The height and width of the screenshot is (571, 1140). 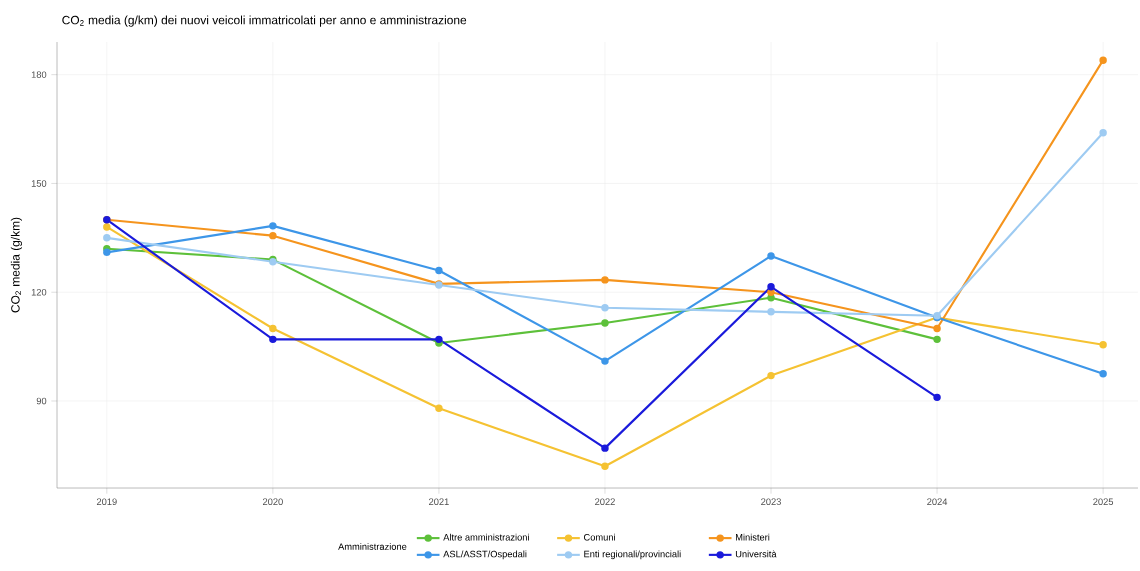 What do you see at coordinates (16, 265) in the screenshot?
I see `y-axis-title: CO$_{2}$ media (g/km)` at bounding box center [16, 265].